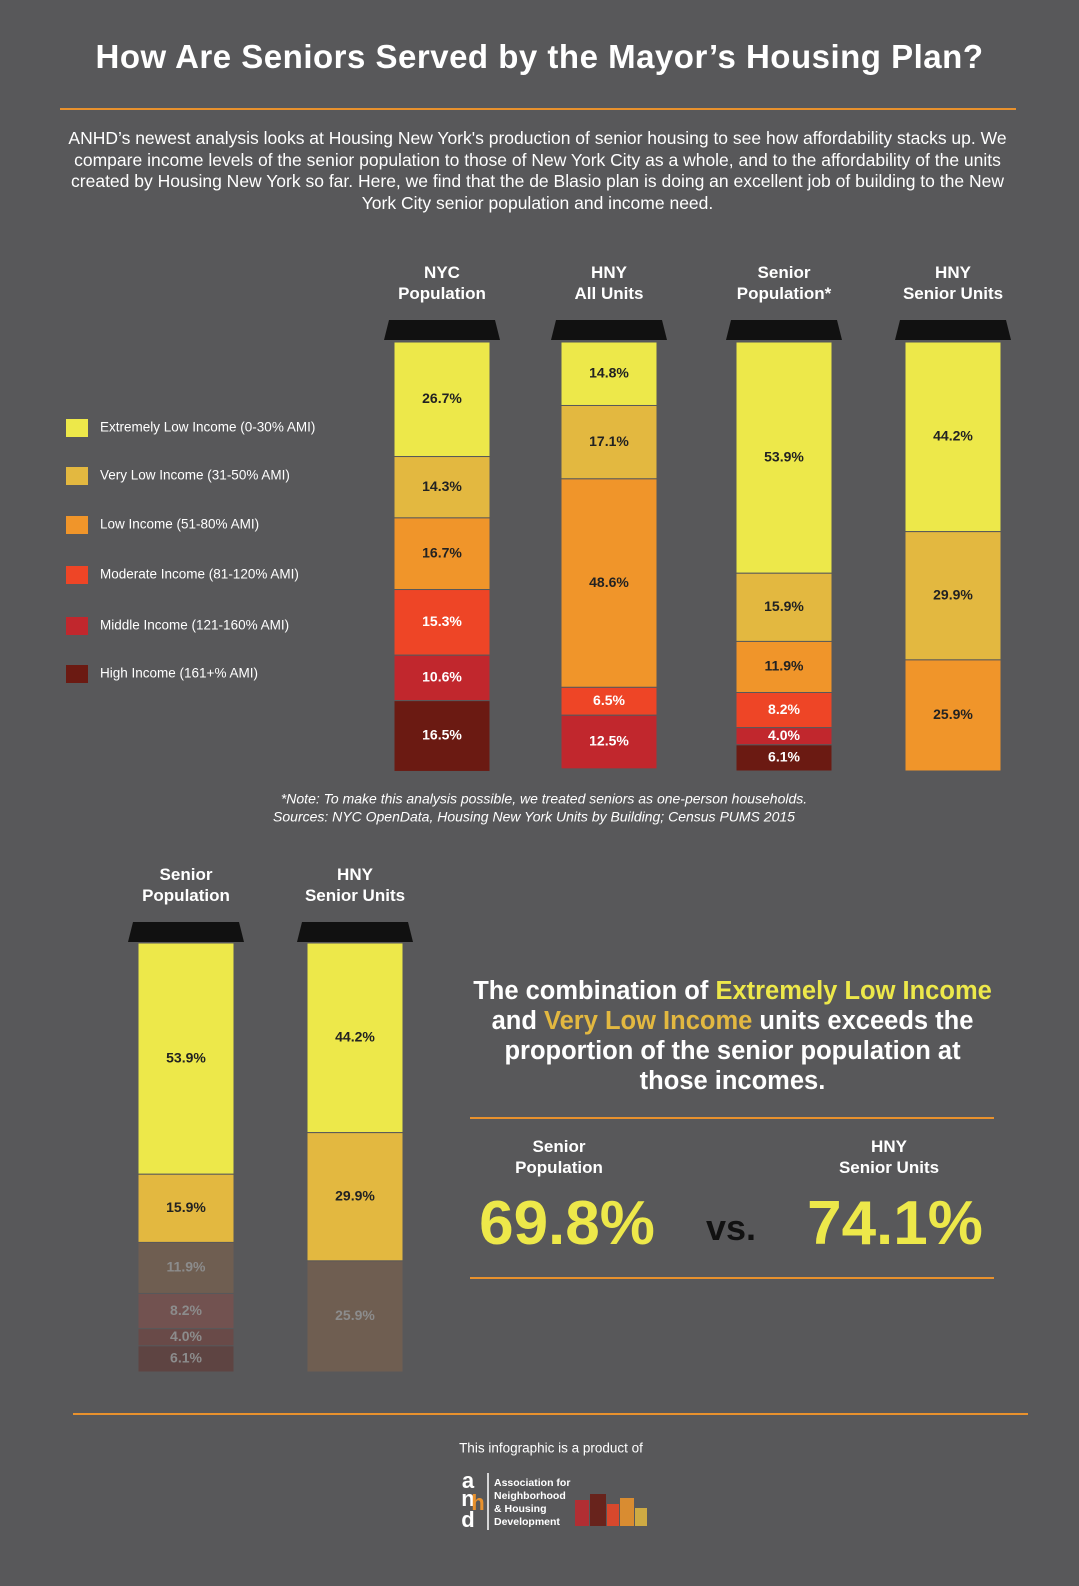  What do you see at coordinates (467, 1519) in the screenshot?
I see `logo-letter: d` at bounding box center [467, 1519].